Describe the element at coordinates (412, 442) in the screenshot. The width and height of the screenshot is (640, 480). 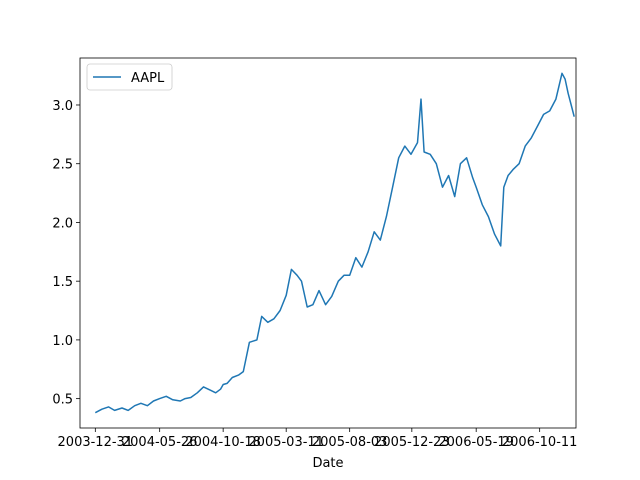
I see `x-tick-label: 2005-12-23` at that location.